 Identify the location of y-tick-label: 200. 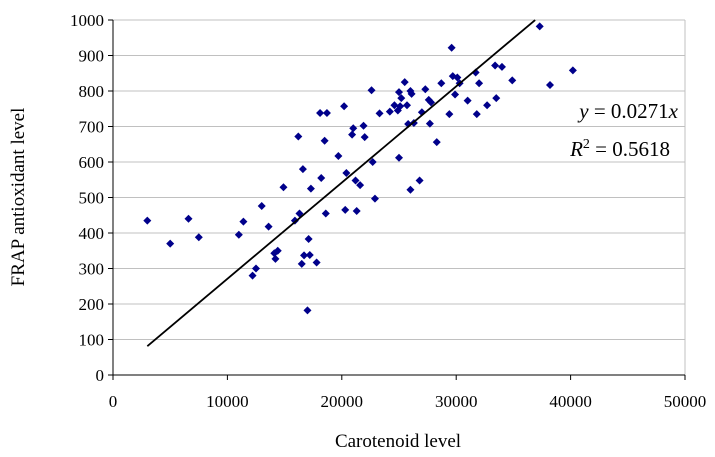
(92, 304).